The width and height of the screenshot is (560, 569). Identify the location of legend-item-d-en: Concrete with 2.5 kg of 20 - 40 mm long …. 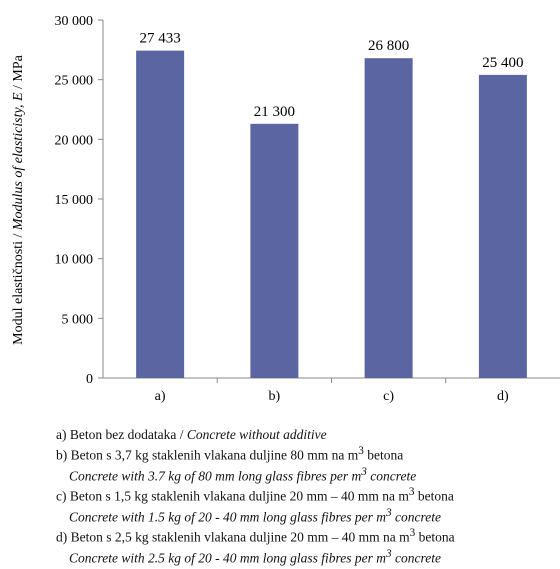
(306, 556).